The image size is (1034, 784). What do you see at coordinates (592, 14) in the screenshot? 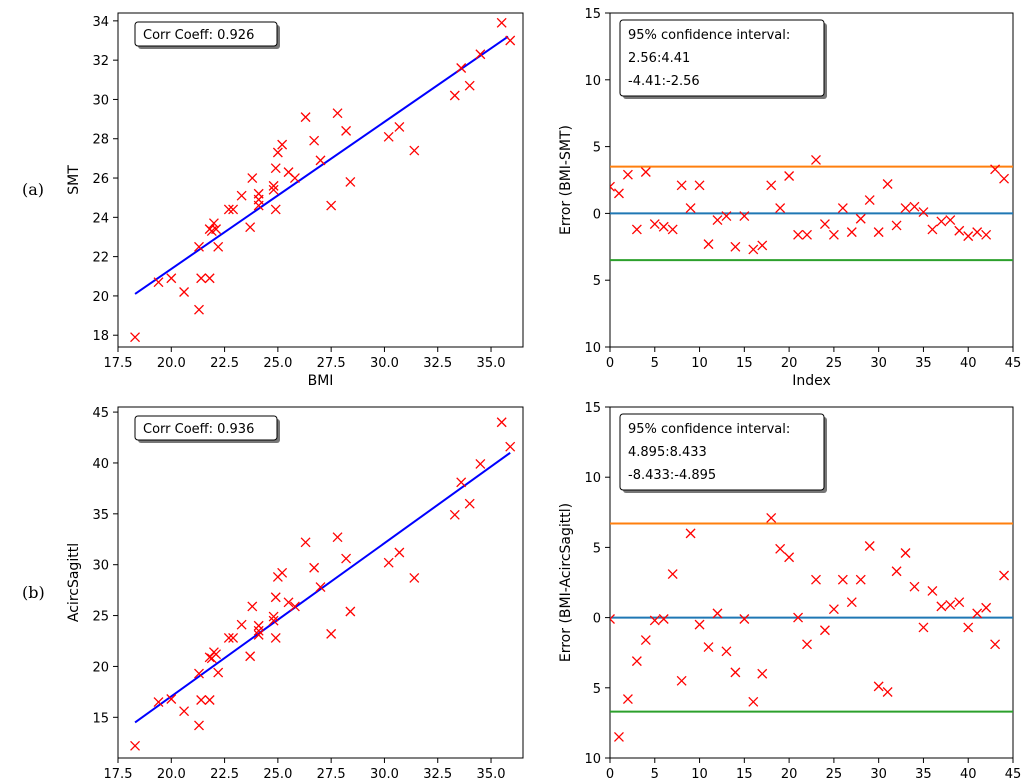
I see `y-tick-label: 15` at bounding box center [592, 14].